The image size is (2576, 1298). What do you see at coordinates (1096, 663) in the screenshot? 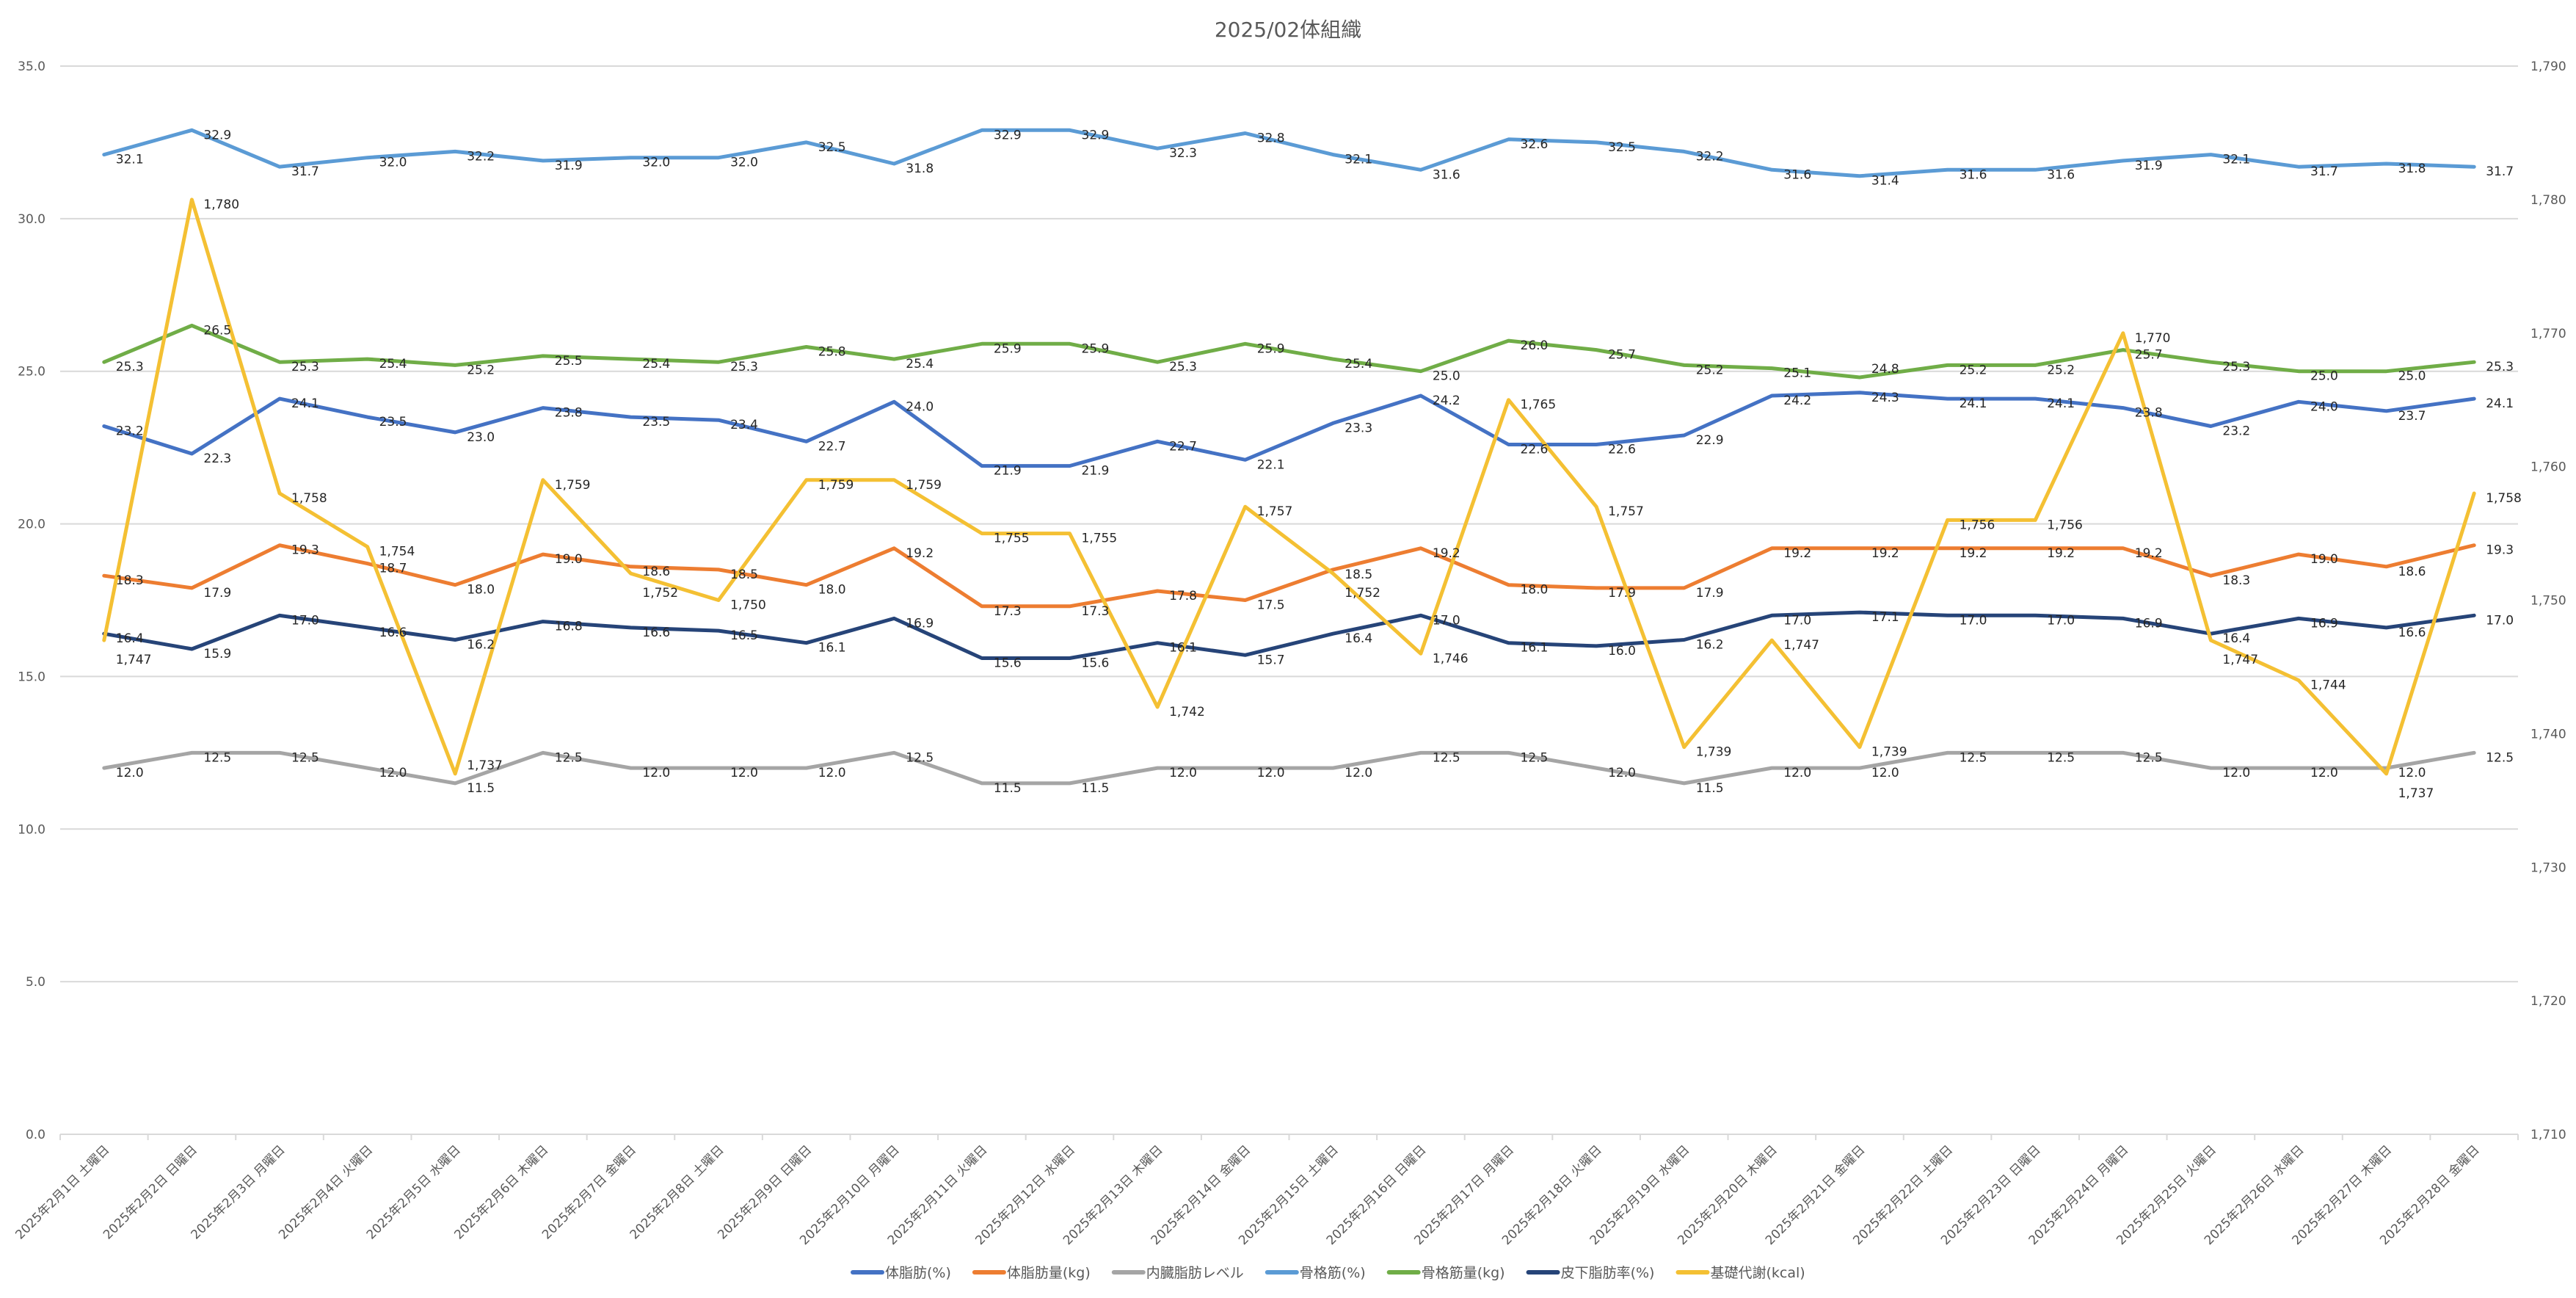
I see `data-label: 15.6` at bounding box center [1096, 663].